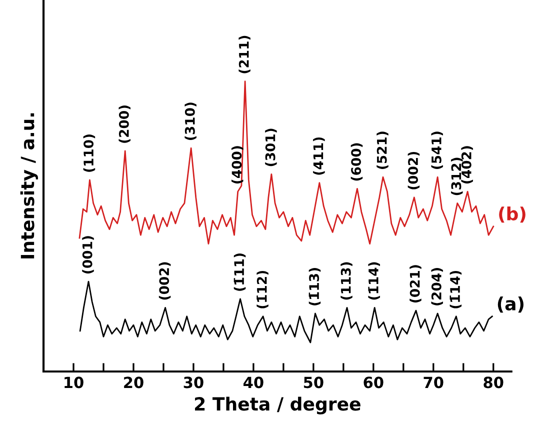 The image size is (544, 432). I want to click on annotation: (1̄13), so click(314, 287).